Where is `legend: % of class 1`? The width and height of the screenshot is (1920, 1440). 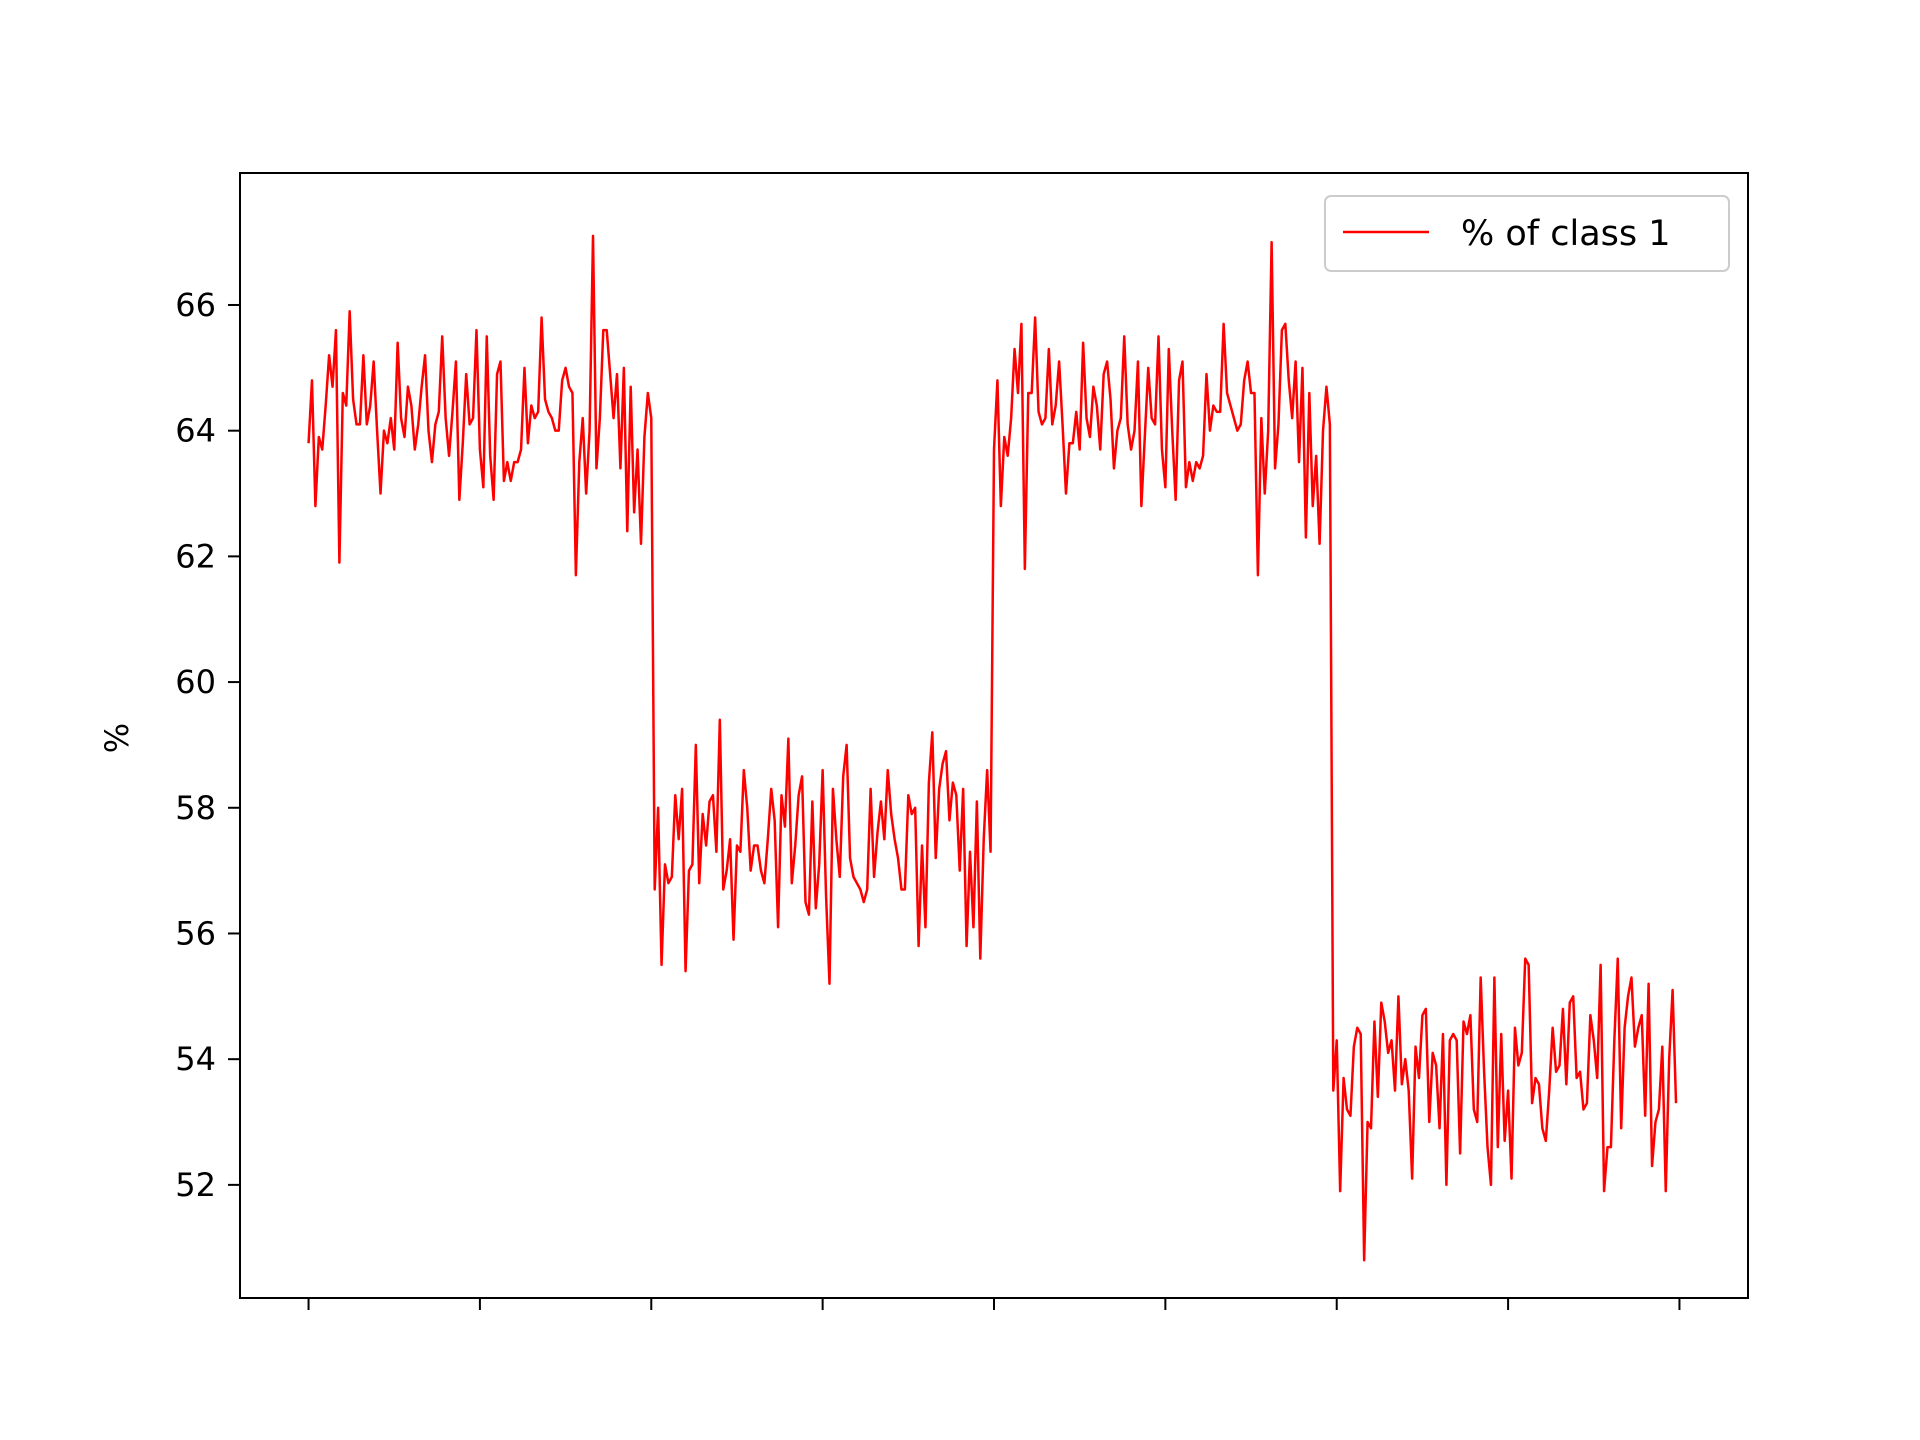 legend: % of class 1 is located at coordinates (1527, 233).